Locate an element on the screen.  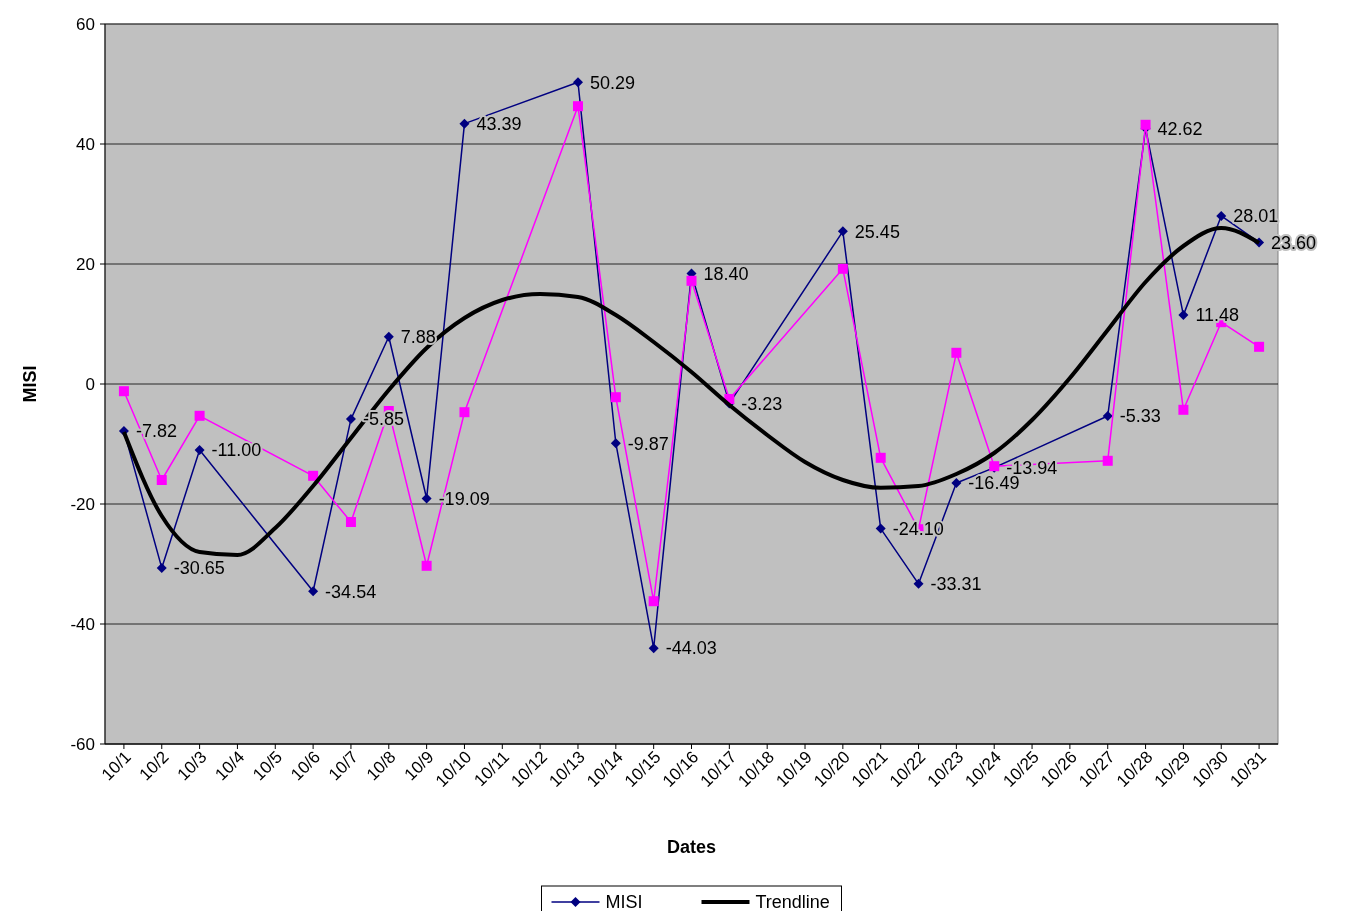
data-label: -30.65 is located at coordinates (199, 568).